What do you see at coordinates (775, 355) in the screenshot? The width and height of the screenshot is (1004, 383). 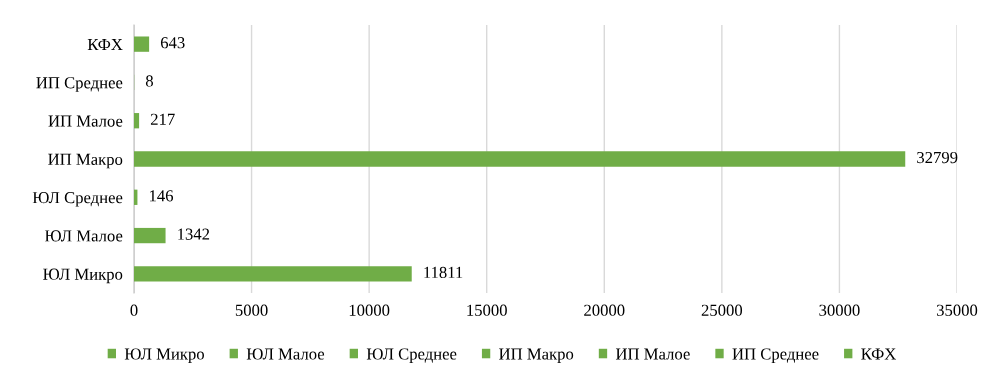 I see `legend-label: ИП Среднее` at bounding box center [775, 355].